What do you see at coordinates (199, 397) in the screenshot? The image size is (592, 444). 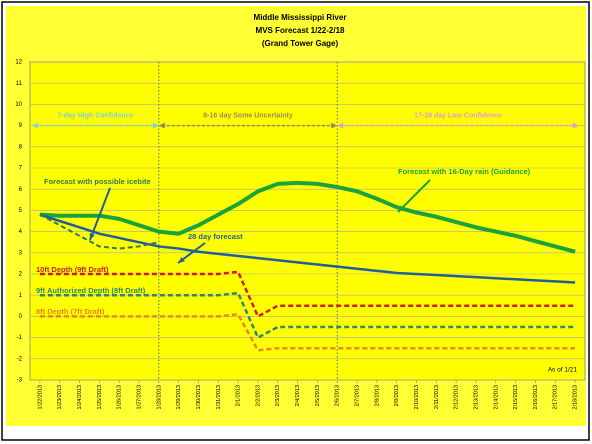 I see `x-tick-label: 1/30/2013` at bounding box center [199, 397].